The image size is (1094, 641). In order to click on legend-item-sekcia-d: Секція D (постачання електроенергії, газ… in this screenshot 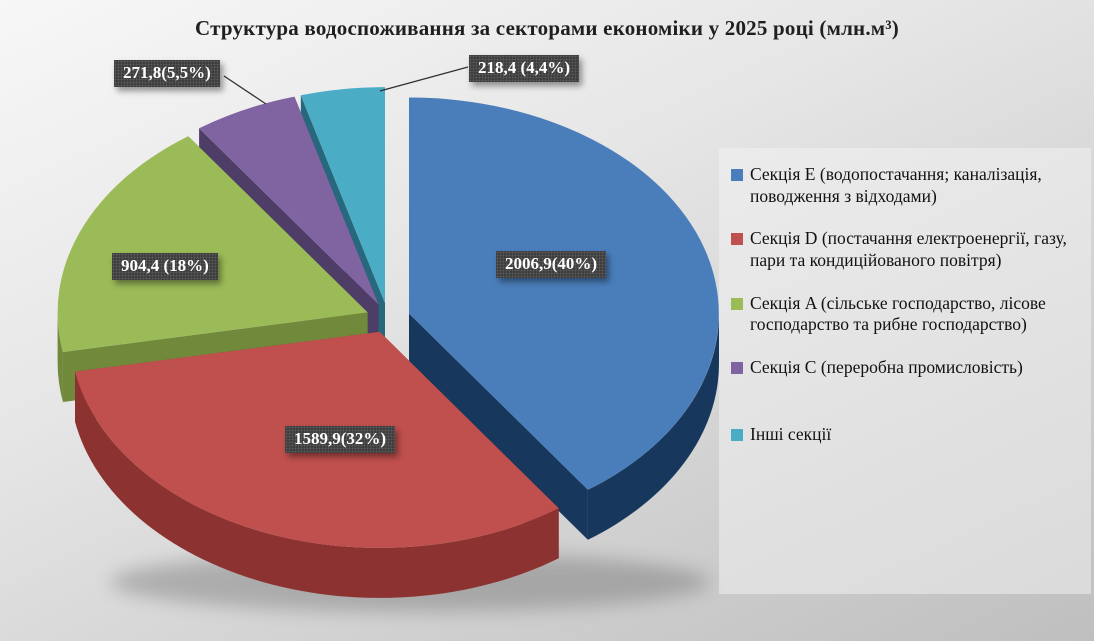, I will do `click(906, 249)`.